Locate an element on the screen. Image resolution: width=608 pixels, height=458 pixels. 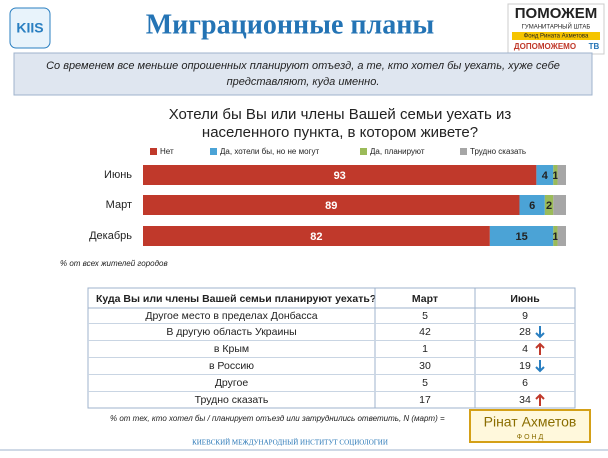
logo-right-brand2: ДОПОМОЖЕМО is located at coordinates (545, 46).